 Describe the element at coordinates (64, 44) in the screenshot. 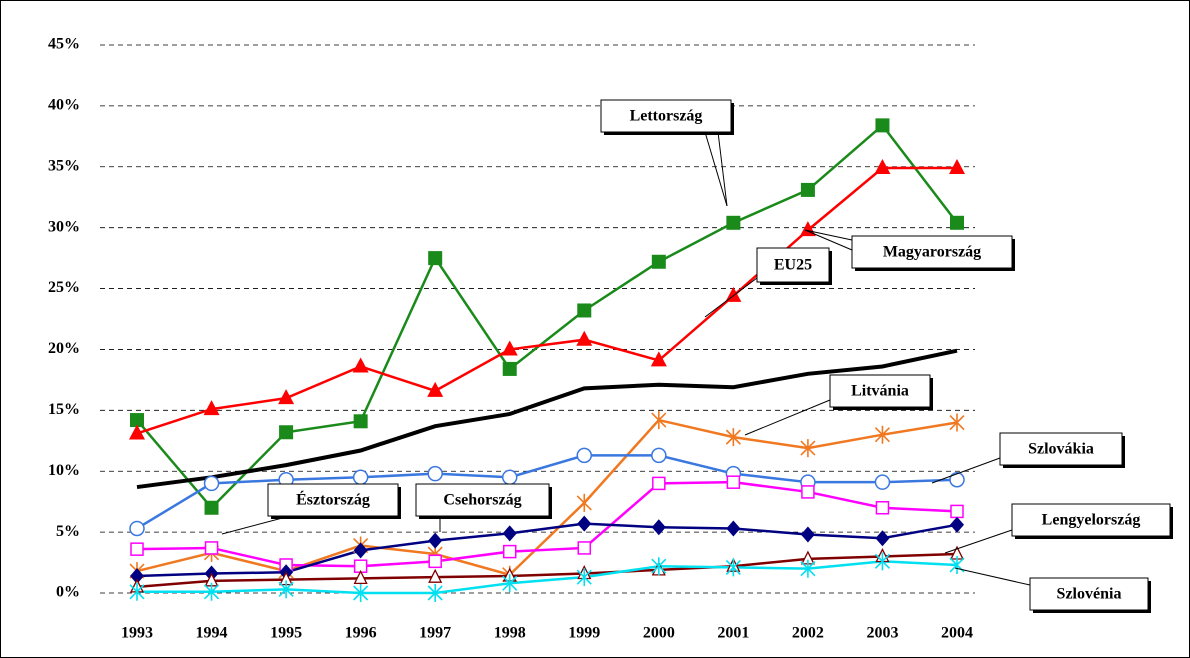

I see `y-tick-label: 45%` at that location.